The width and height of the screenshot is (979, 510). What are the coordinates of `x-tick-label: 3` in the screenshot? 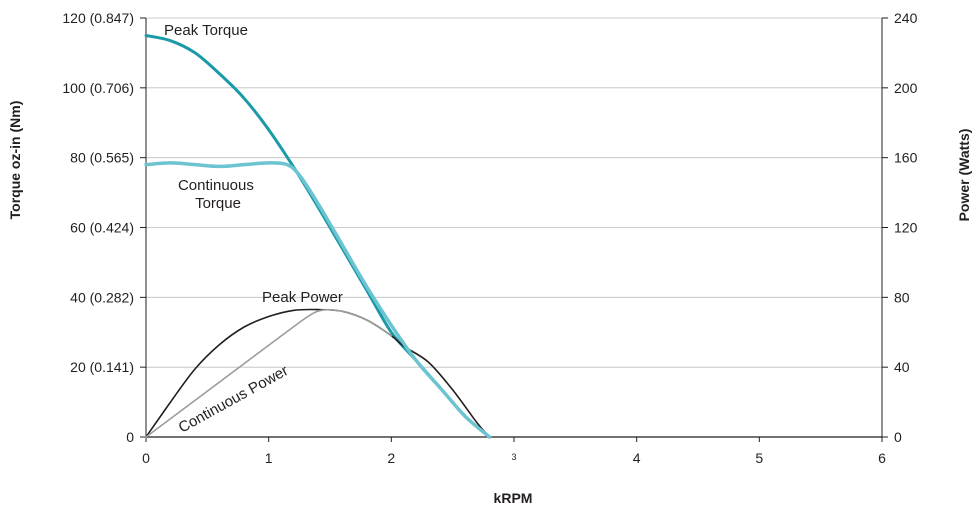 It's located at (513, 457).